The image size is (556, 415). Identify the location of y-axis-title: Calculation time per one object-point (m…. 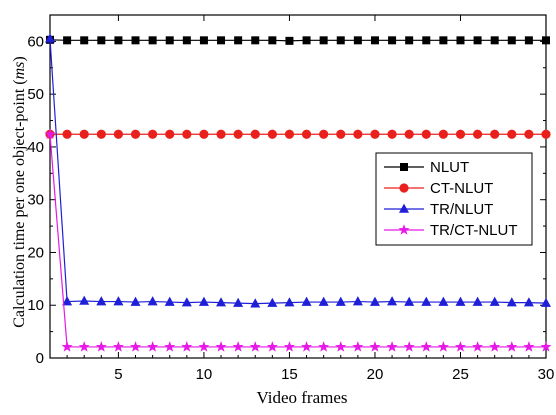
(19, 191).